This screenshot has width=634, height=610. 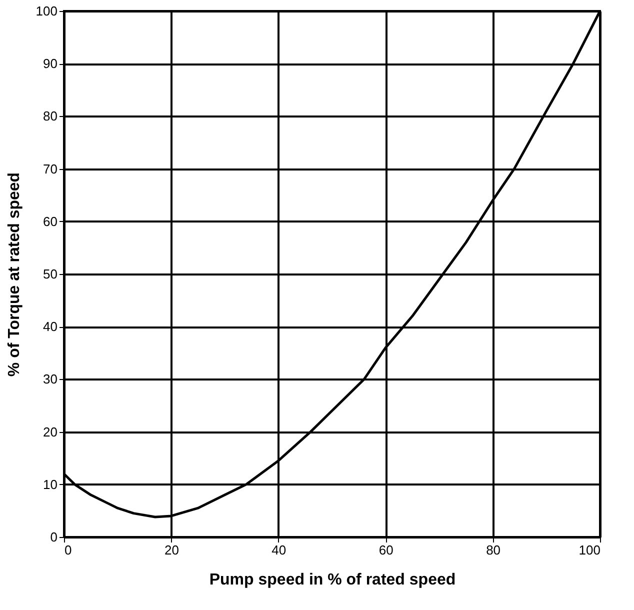 I want to click on y-tick-label: 50, so click(x=50, y=274).